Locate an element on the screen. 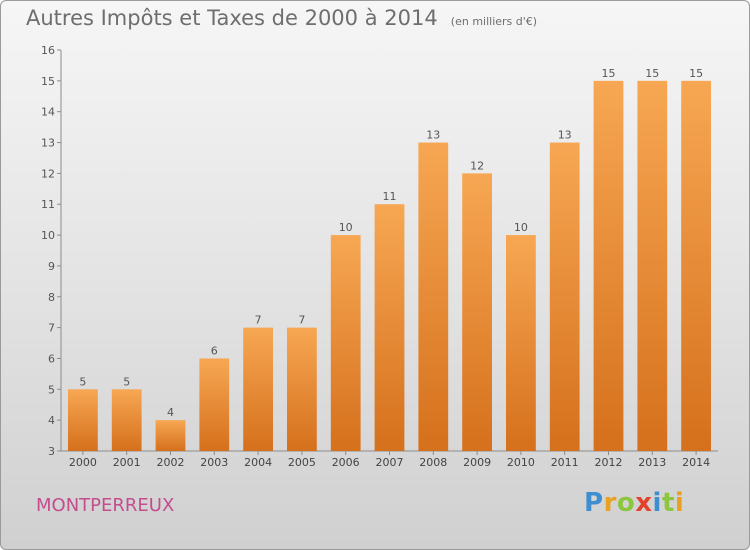  x-tick-label: 2014 is located at coordinates (696, 462).